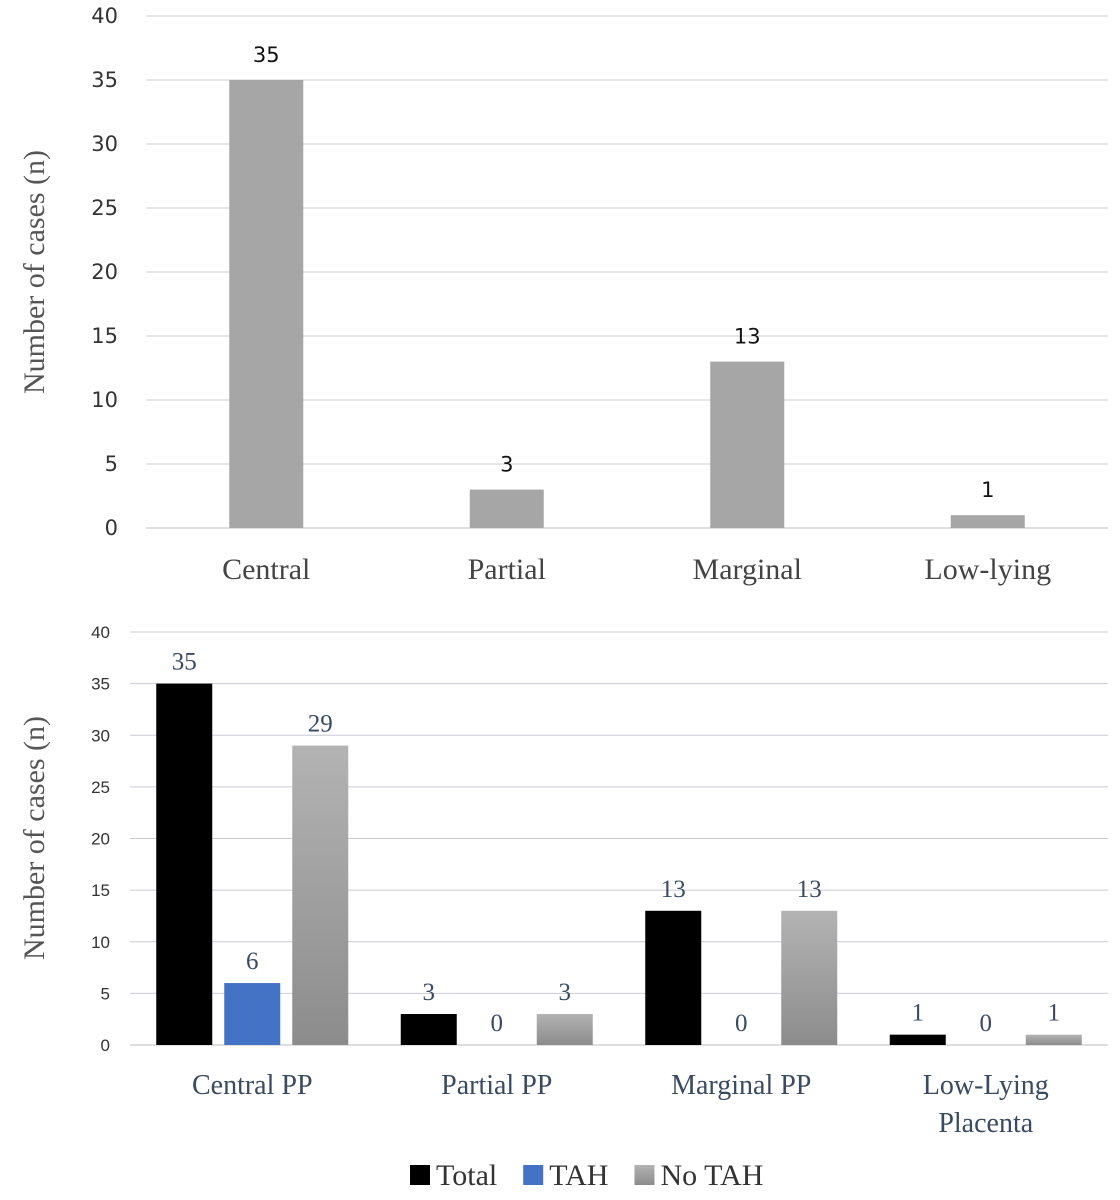 The width and height of the screenshot is (1120, 1200). What do you see at coordinates (104, 400) in the screenshot?
I see `chart-top-y-tick-label: 10` at bounding box center [104, 400].